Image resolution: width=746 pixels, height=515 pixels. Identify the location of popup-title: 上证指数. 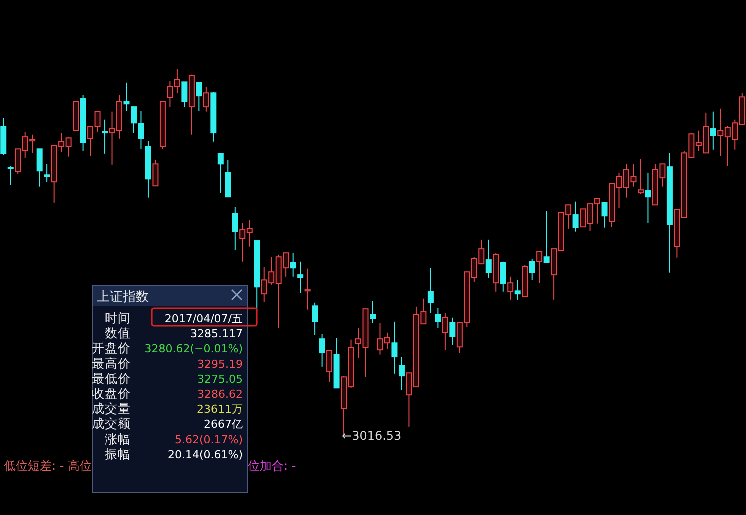
(123, 297).